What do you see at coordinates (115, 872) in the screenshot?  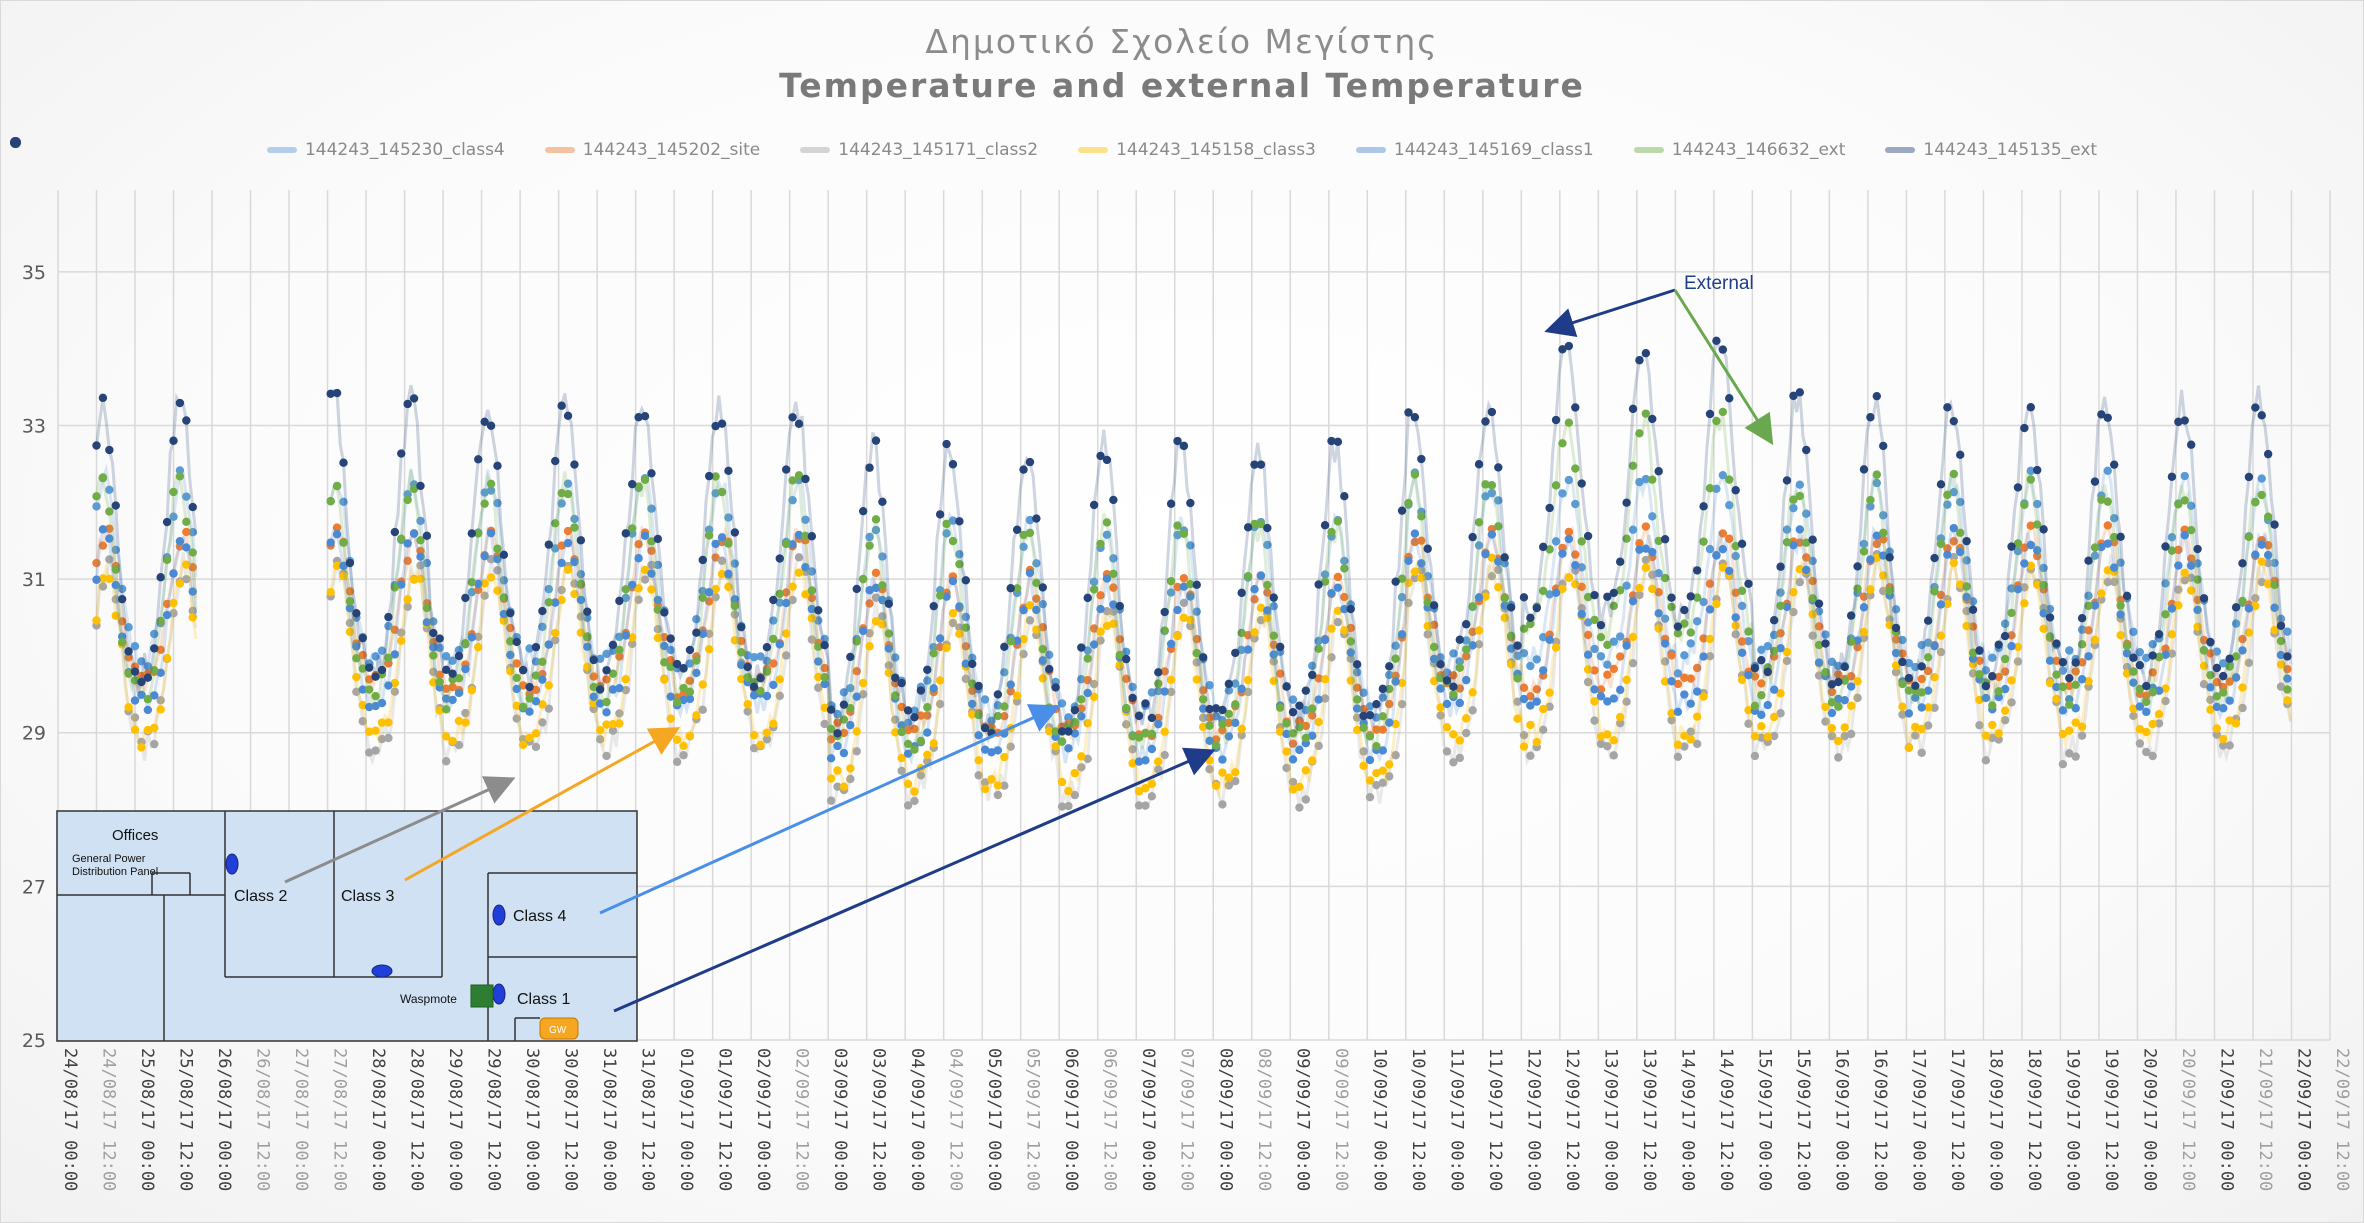 I see `floorplan-panel-label: Distribution Panel` at bounding box center [115, 872].